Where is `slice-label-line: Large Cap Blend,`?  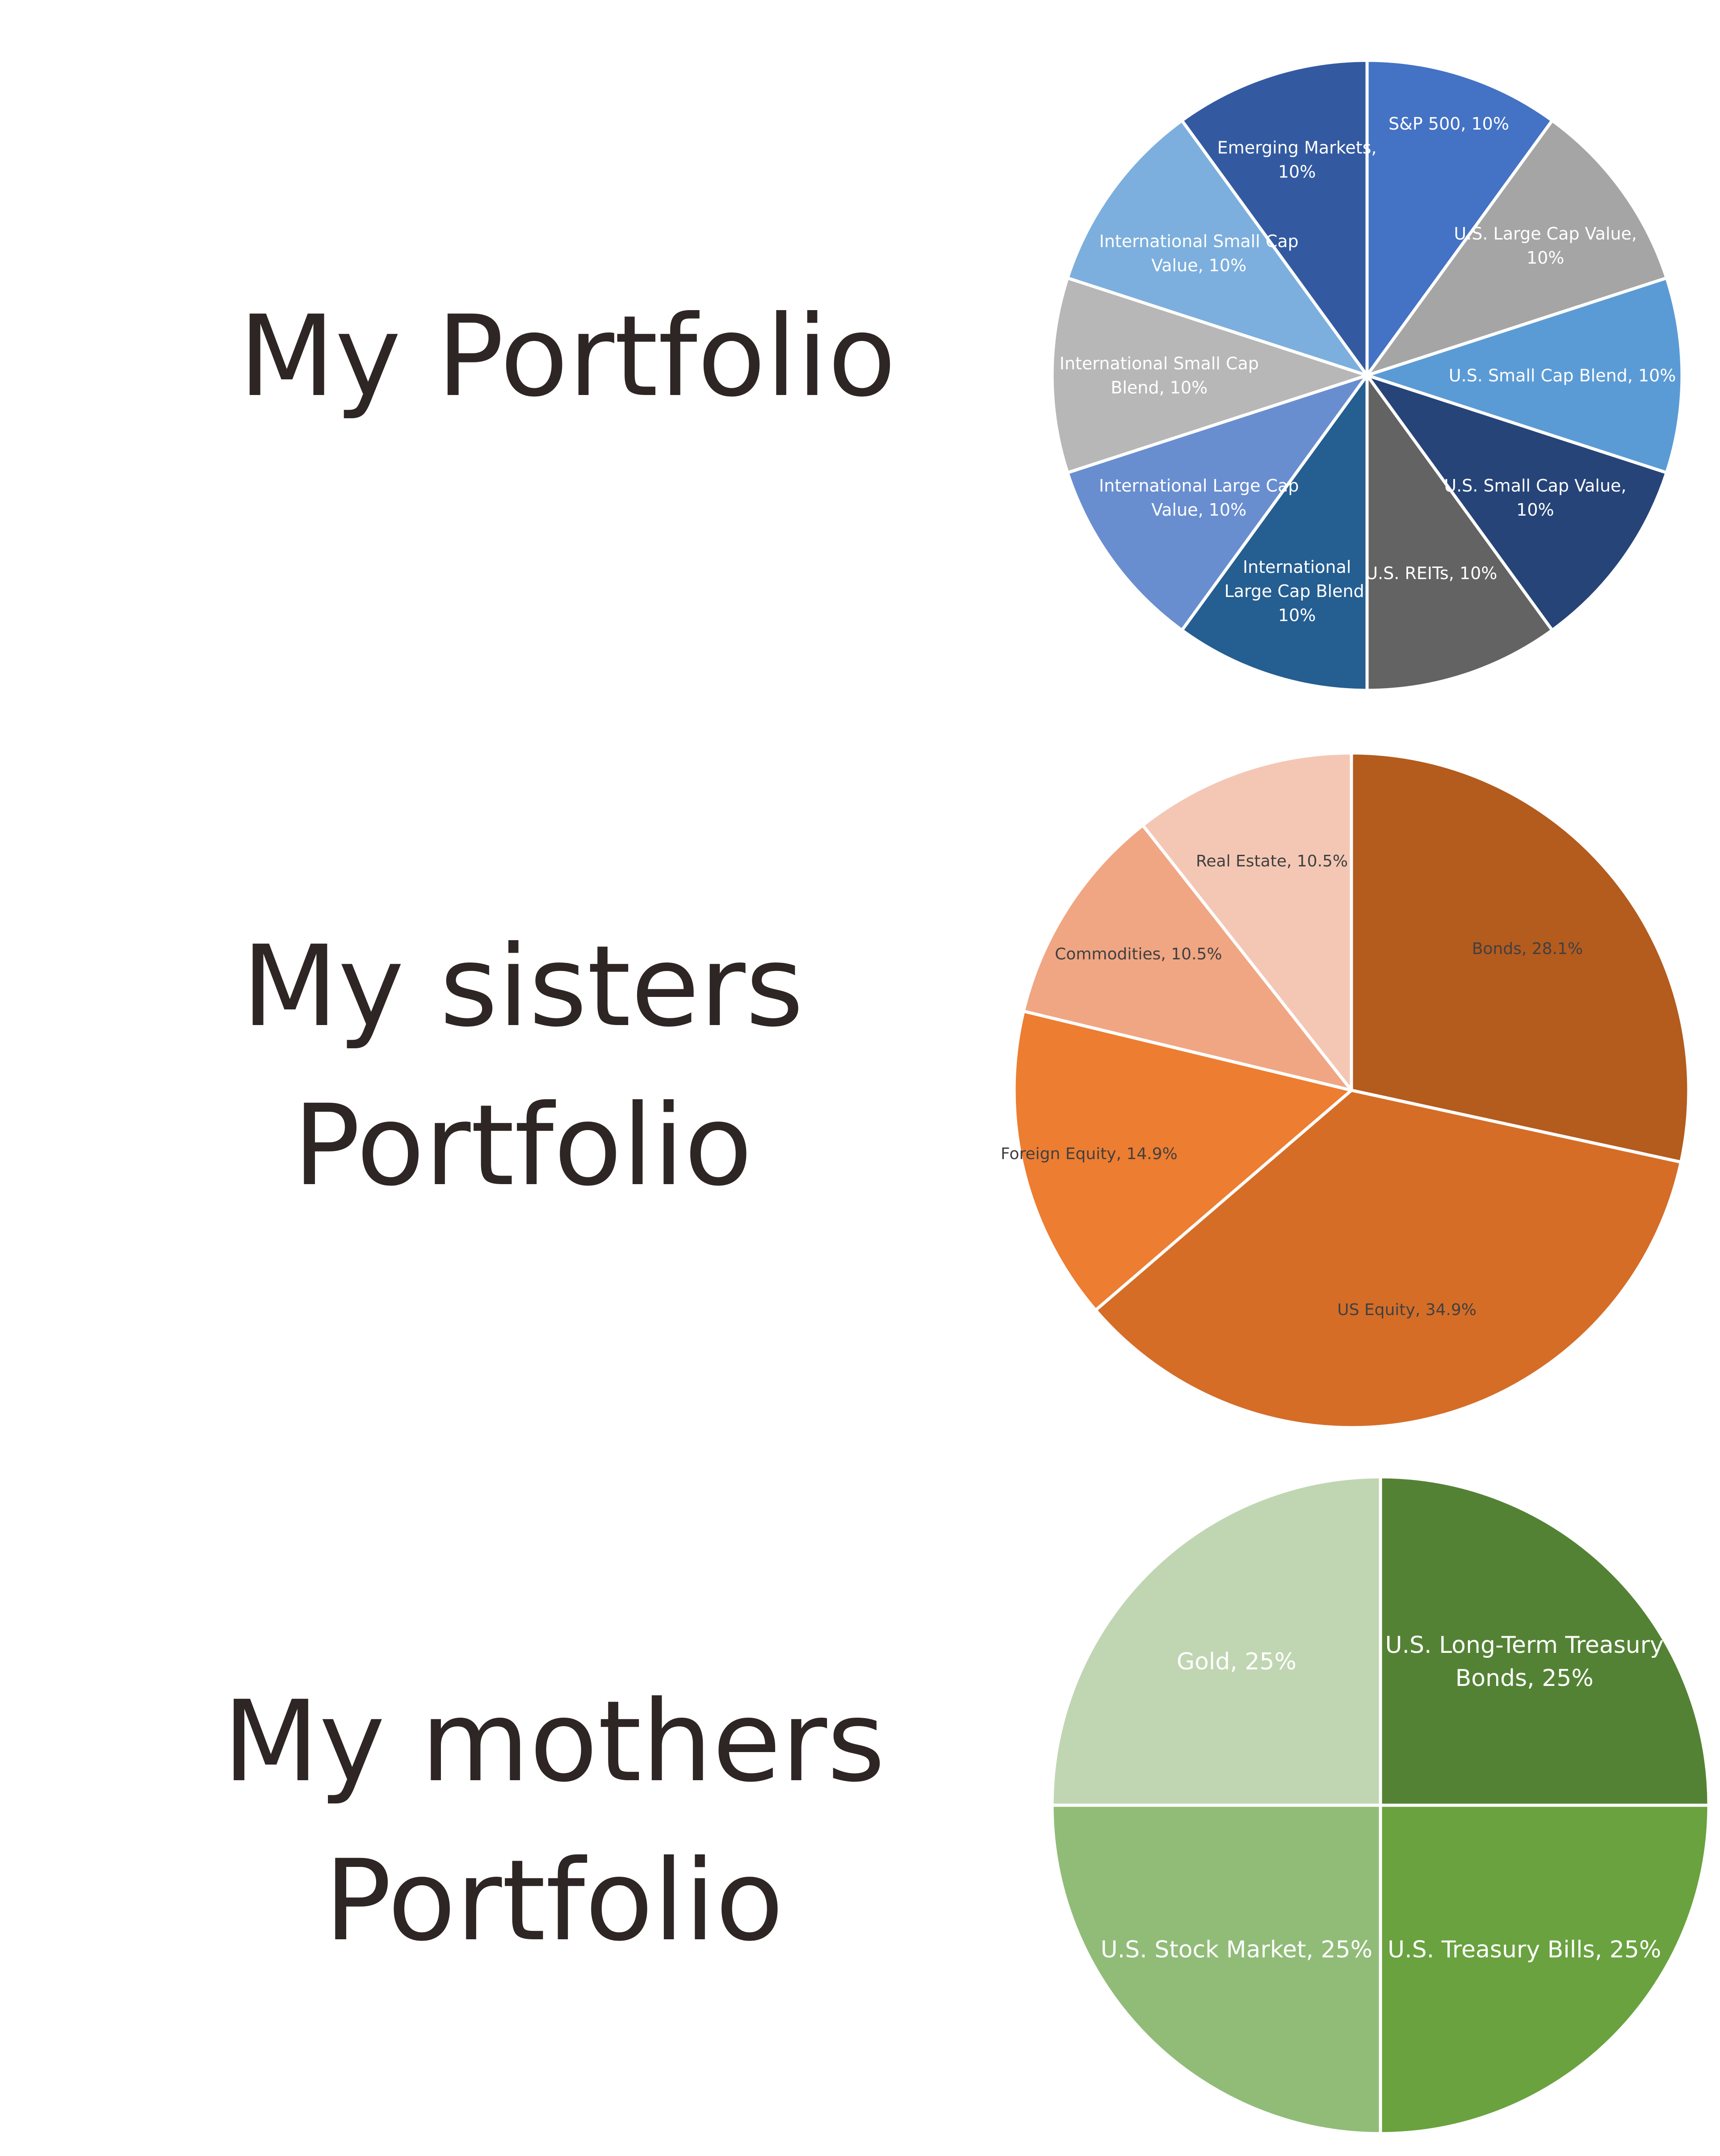
slice-label-line: Large Cap Blend, is located at coordinates (1296, 591).